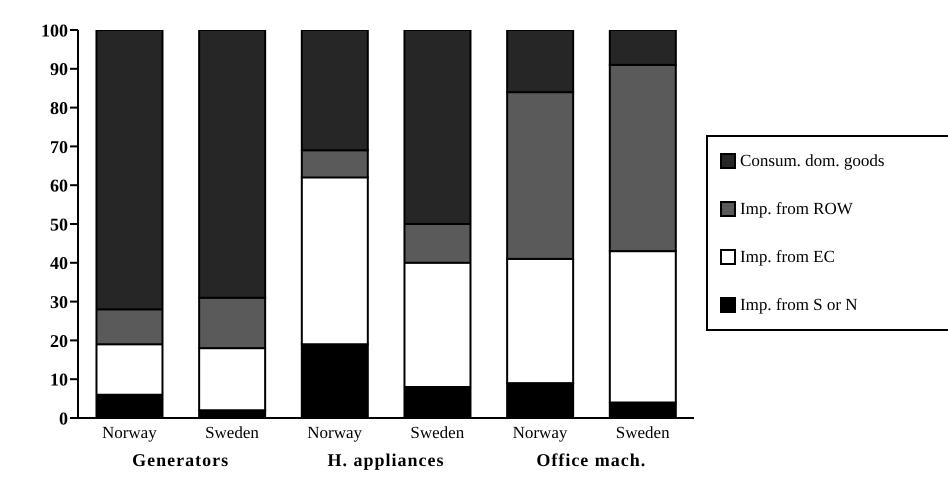 This screenshot has height=497, width=948. I want to click on y-tick-label: 60, so click(59, 186).